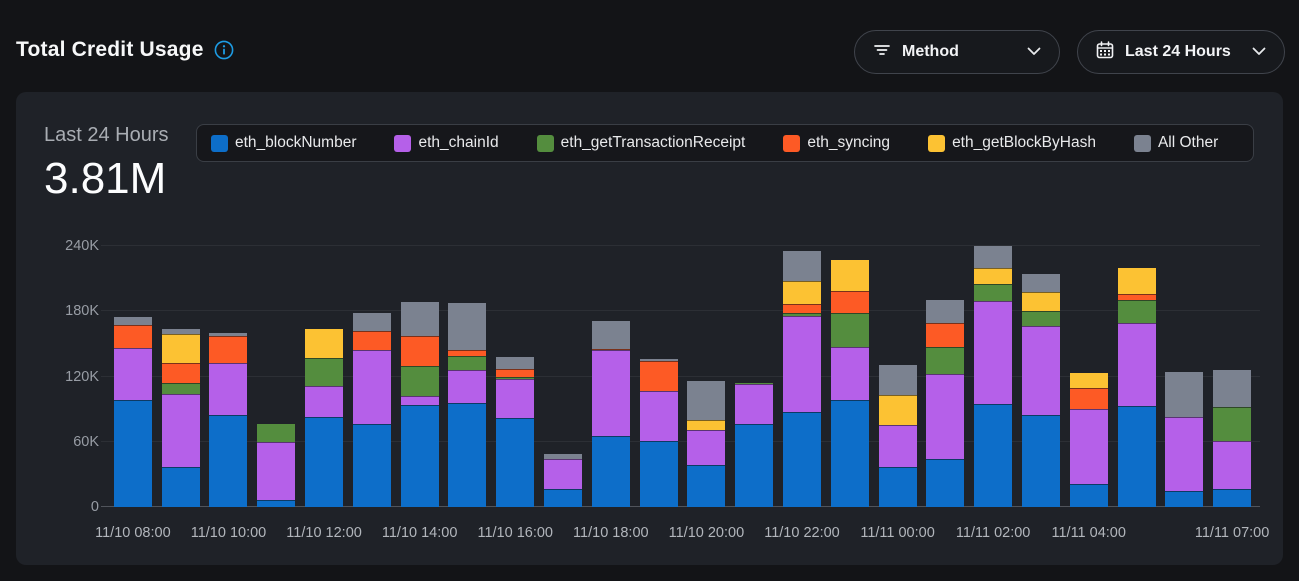  Describe the element at coordinates (1088, 533) in the screenshot. I see `x-tick-label: 11/11 04:00` at that location.